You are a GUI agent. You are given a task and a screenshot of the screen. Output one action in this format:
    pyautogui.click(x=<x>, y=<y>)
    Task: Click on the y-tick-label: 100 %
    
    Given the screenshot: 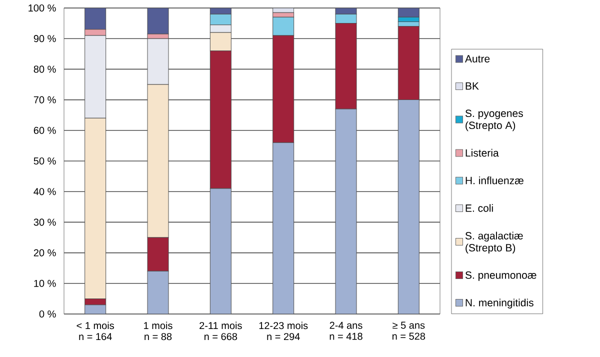 What is the action you would take?
    pyautogui.click(x=42, y=8)
    